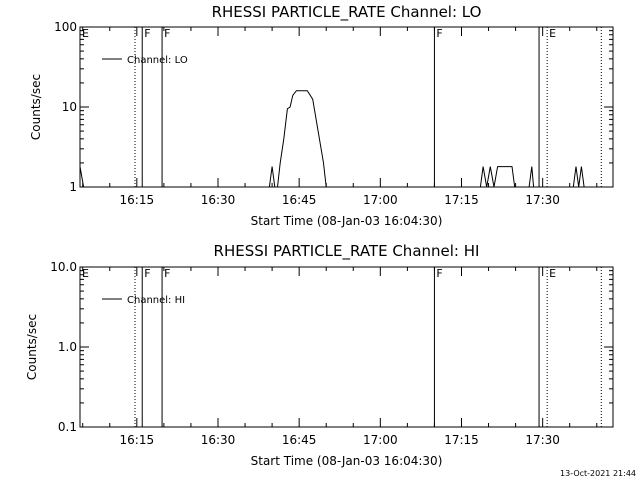  I want to click on y-tick-label: 1.0, so click(67, 347).